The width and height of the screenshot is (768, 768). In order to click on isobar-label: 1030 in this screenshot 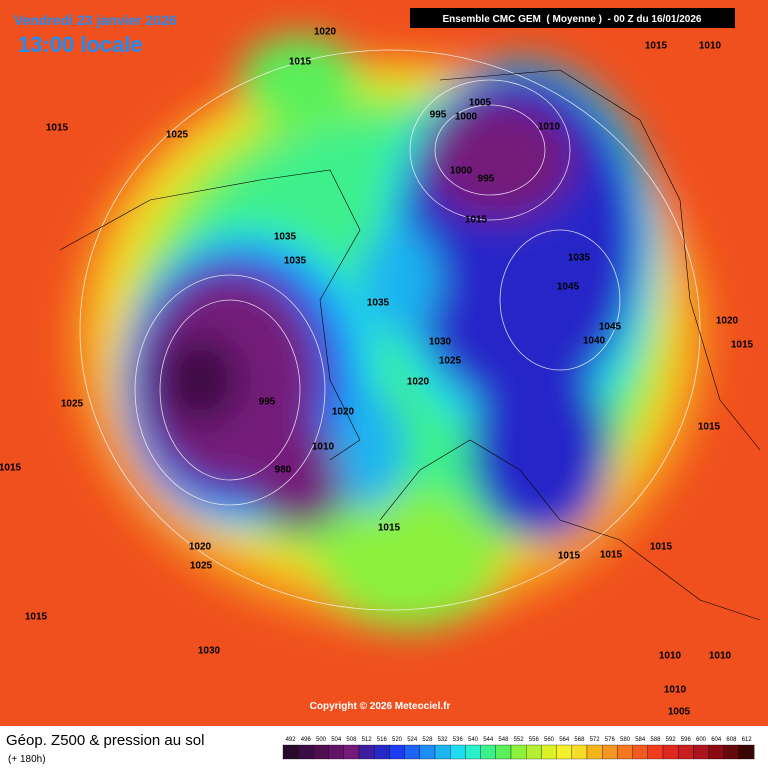, I will do `click(440, 342)`.